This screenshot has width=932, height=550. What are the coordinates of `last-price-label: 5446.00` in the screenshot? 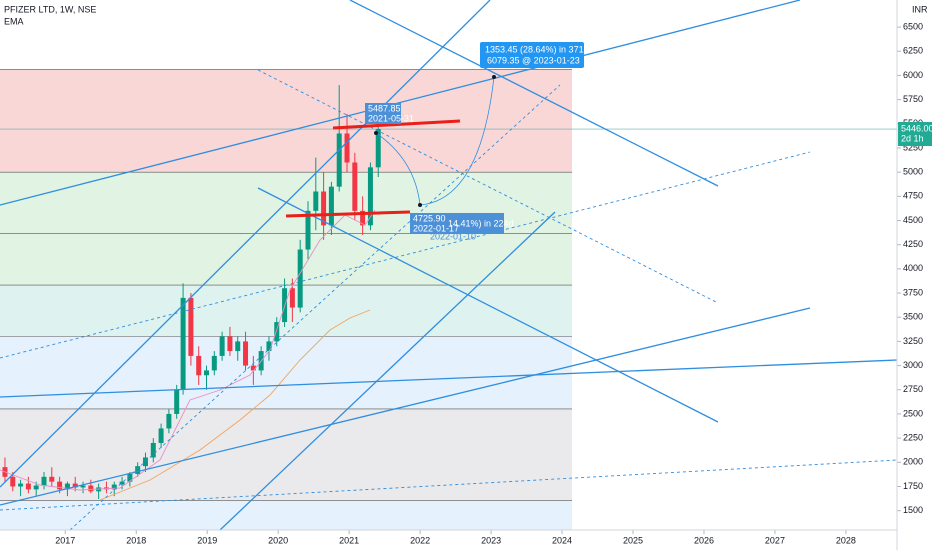 It's located at (916, 128).